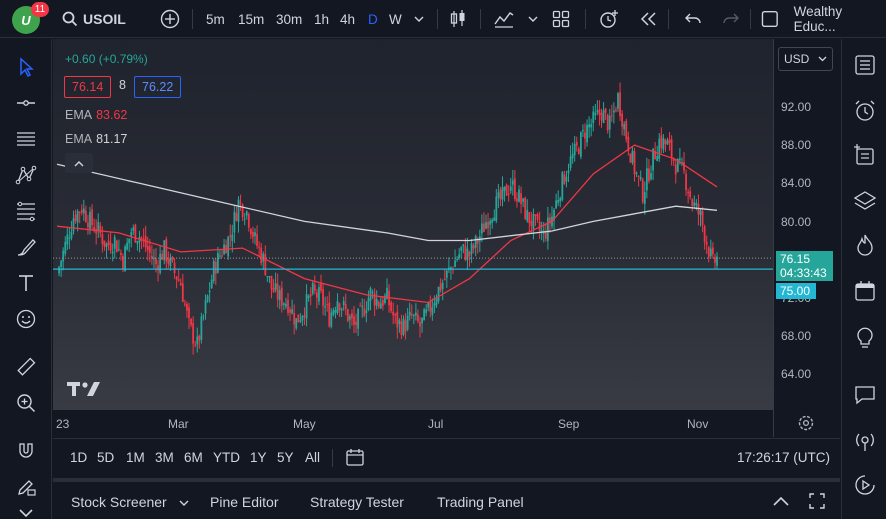 Image resolution: width=886 pixels, height=519 pixels. Describe the element at coordinates (26, 509) in the screenshot. I see `more-tools-button` at that location.